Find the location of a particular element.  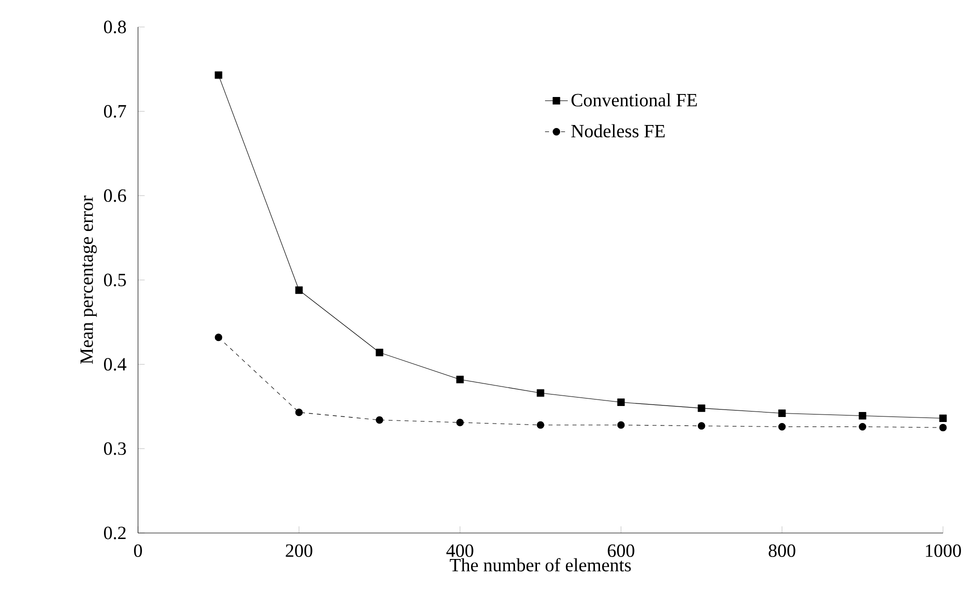

y-tick-label: 0.4 is located at coordinates (115, 364).